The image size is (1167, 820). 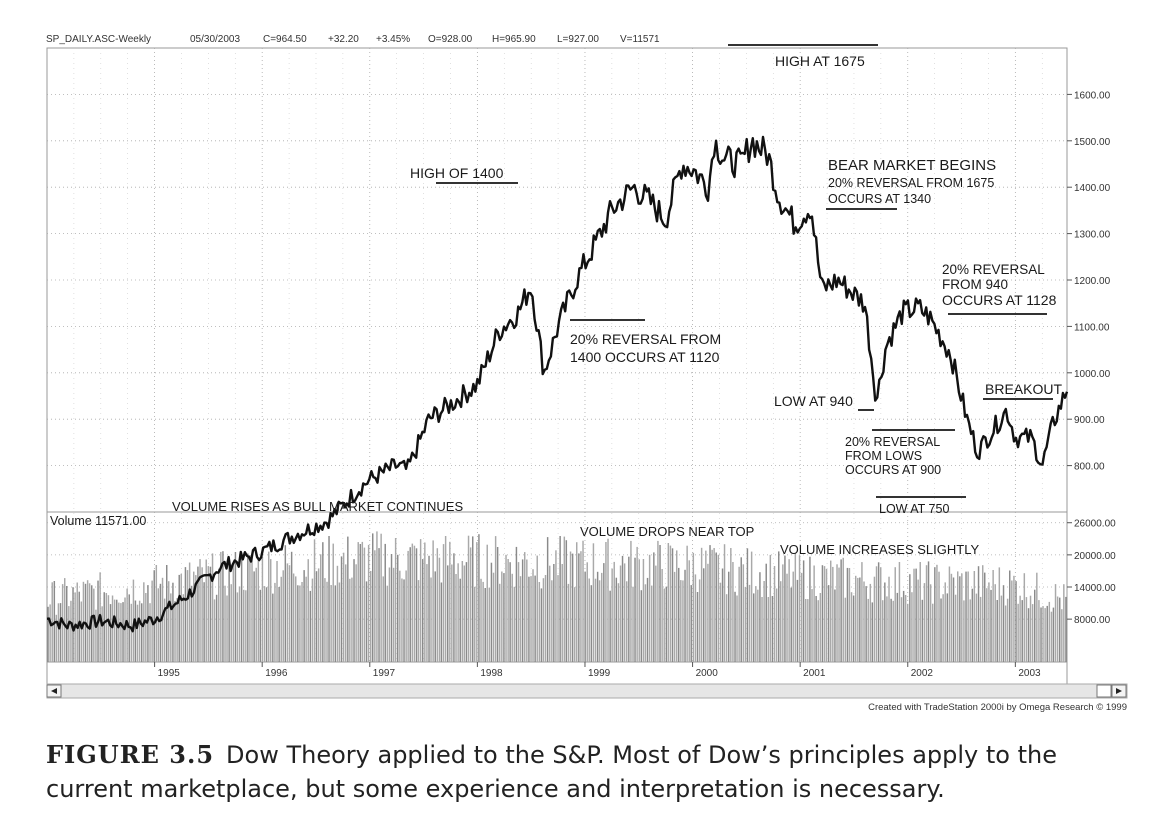 I want to click on annotation-lows-1: 20% REVERSAL, so click(x=892, y=442).